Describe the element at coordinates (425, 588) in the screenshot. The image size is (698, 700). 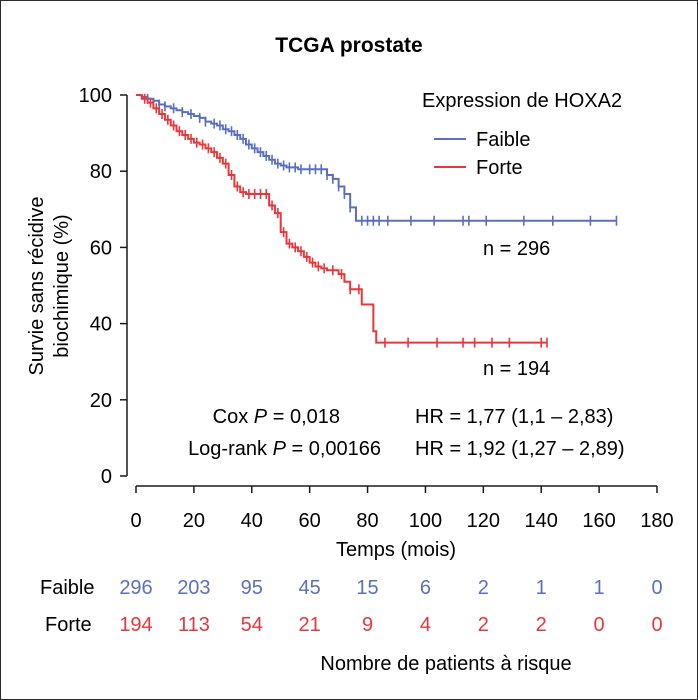
I see `risk-value-faible: 6` at that location.